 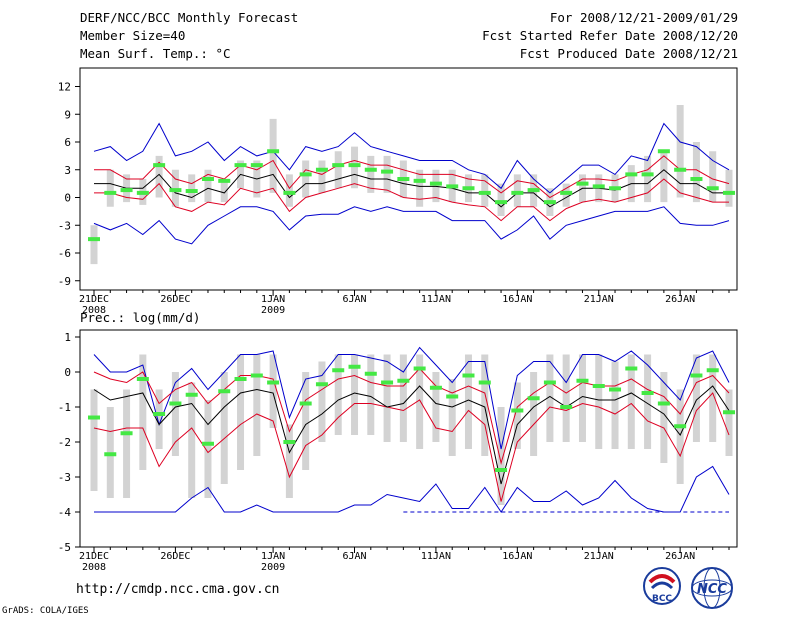 I want to click on source-url: http://cmdp.ncc.cma.gov.cn, so click(x=178, y=589).